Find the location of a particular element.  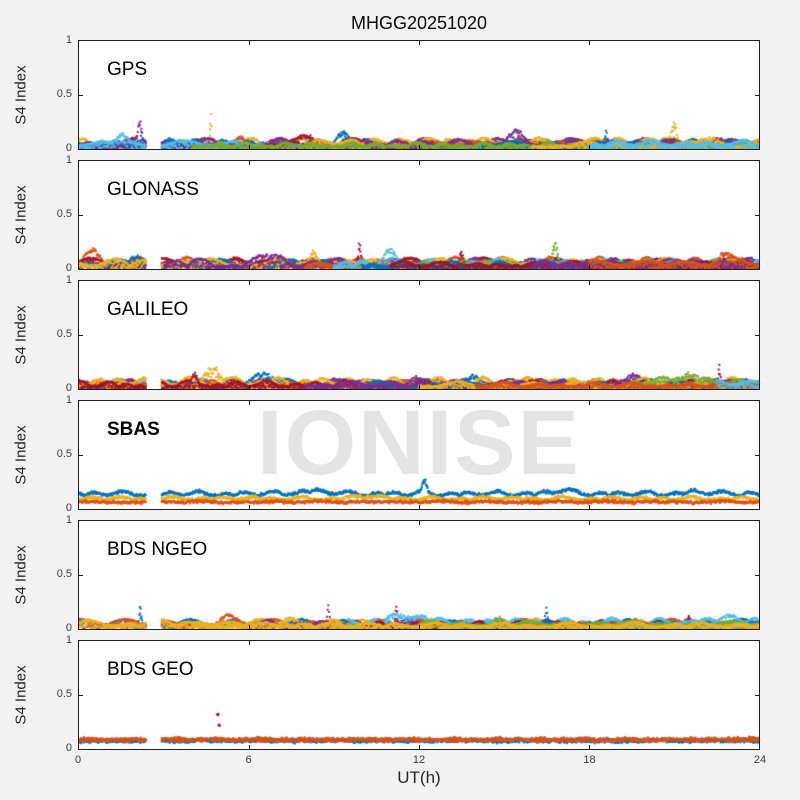

x-axis-label: UT(h) is located at coordinates (419, 777).